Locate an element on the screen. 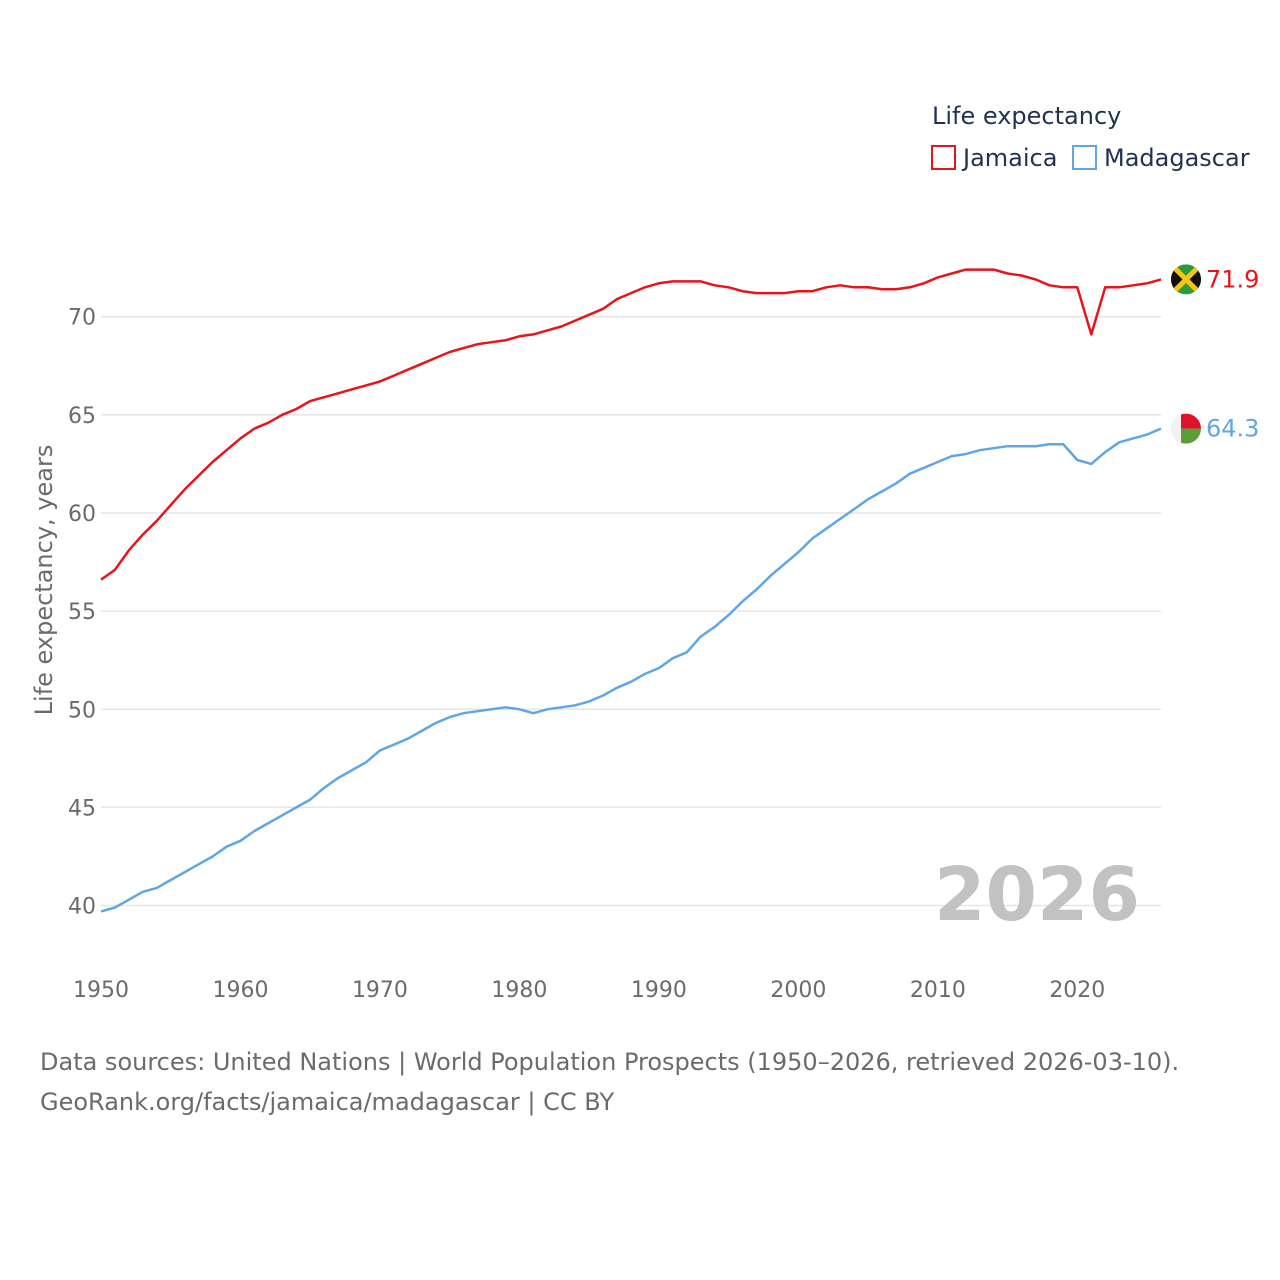 The height and width of the screenshot is (1280, 1280). legend-item-jamaica: Jamaica is located at coordinates (994, 158).